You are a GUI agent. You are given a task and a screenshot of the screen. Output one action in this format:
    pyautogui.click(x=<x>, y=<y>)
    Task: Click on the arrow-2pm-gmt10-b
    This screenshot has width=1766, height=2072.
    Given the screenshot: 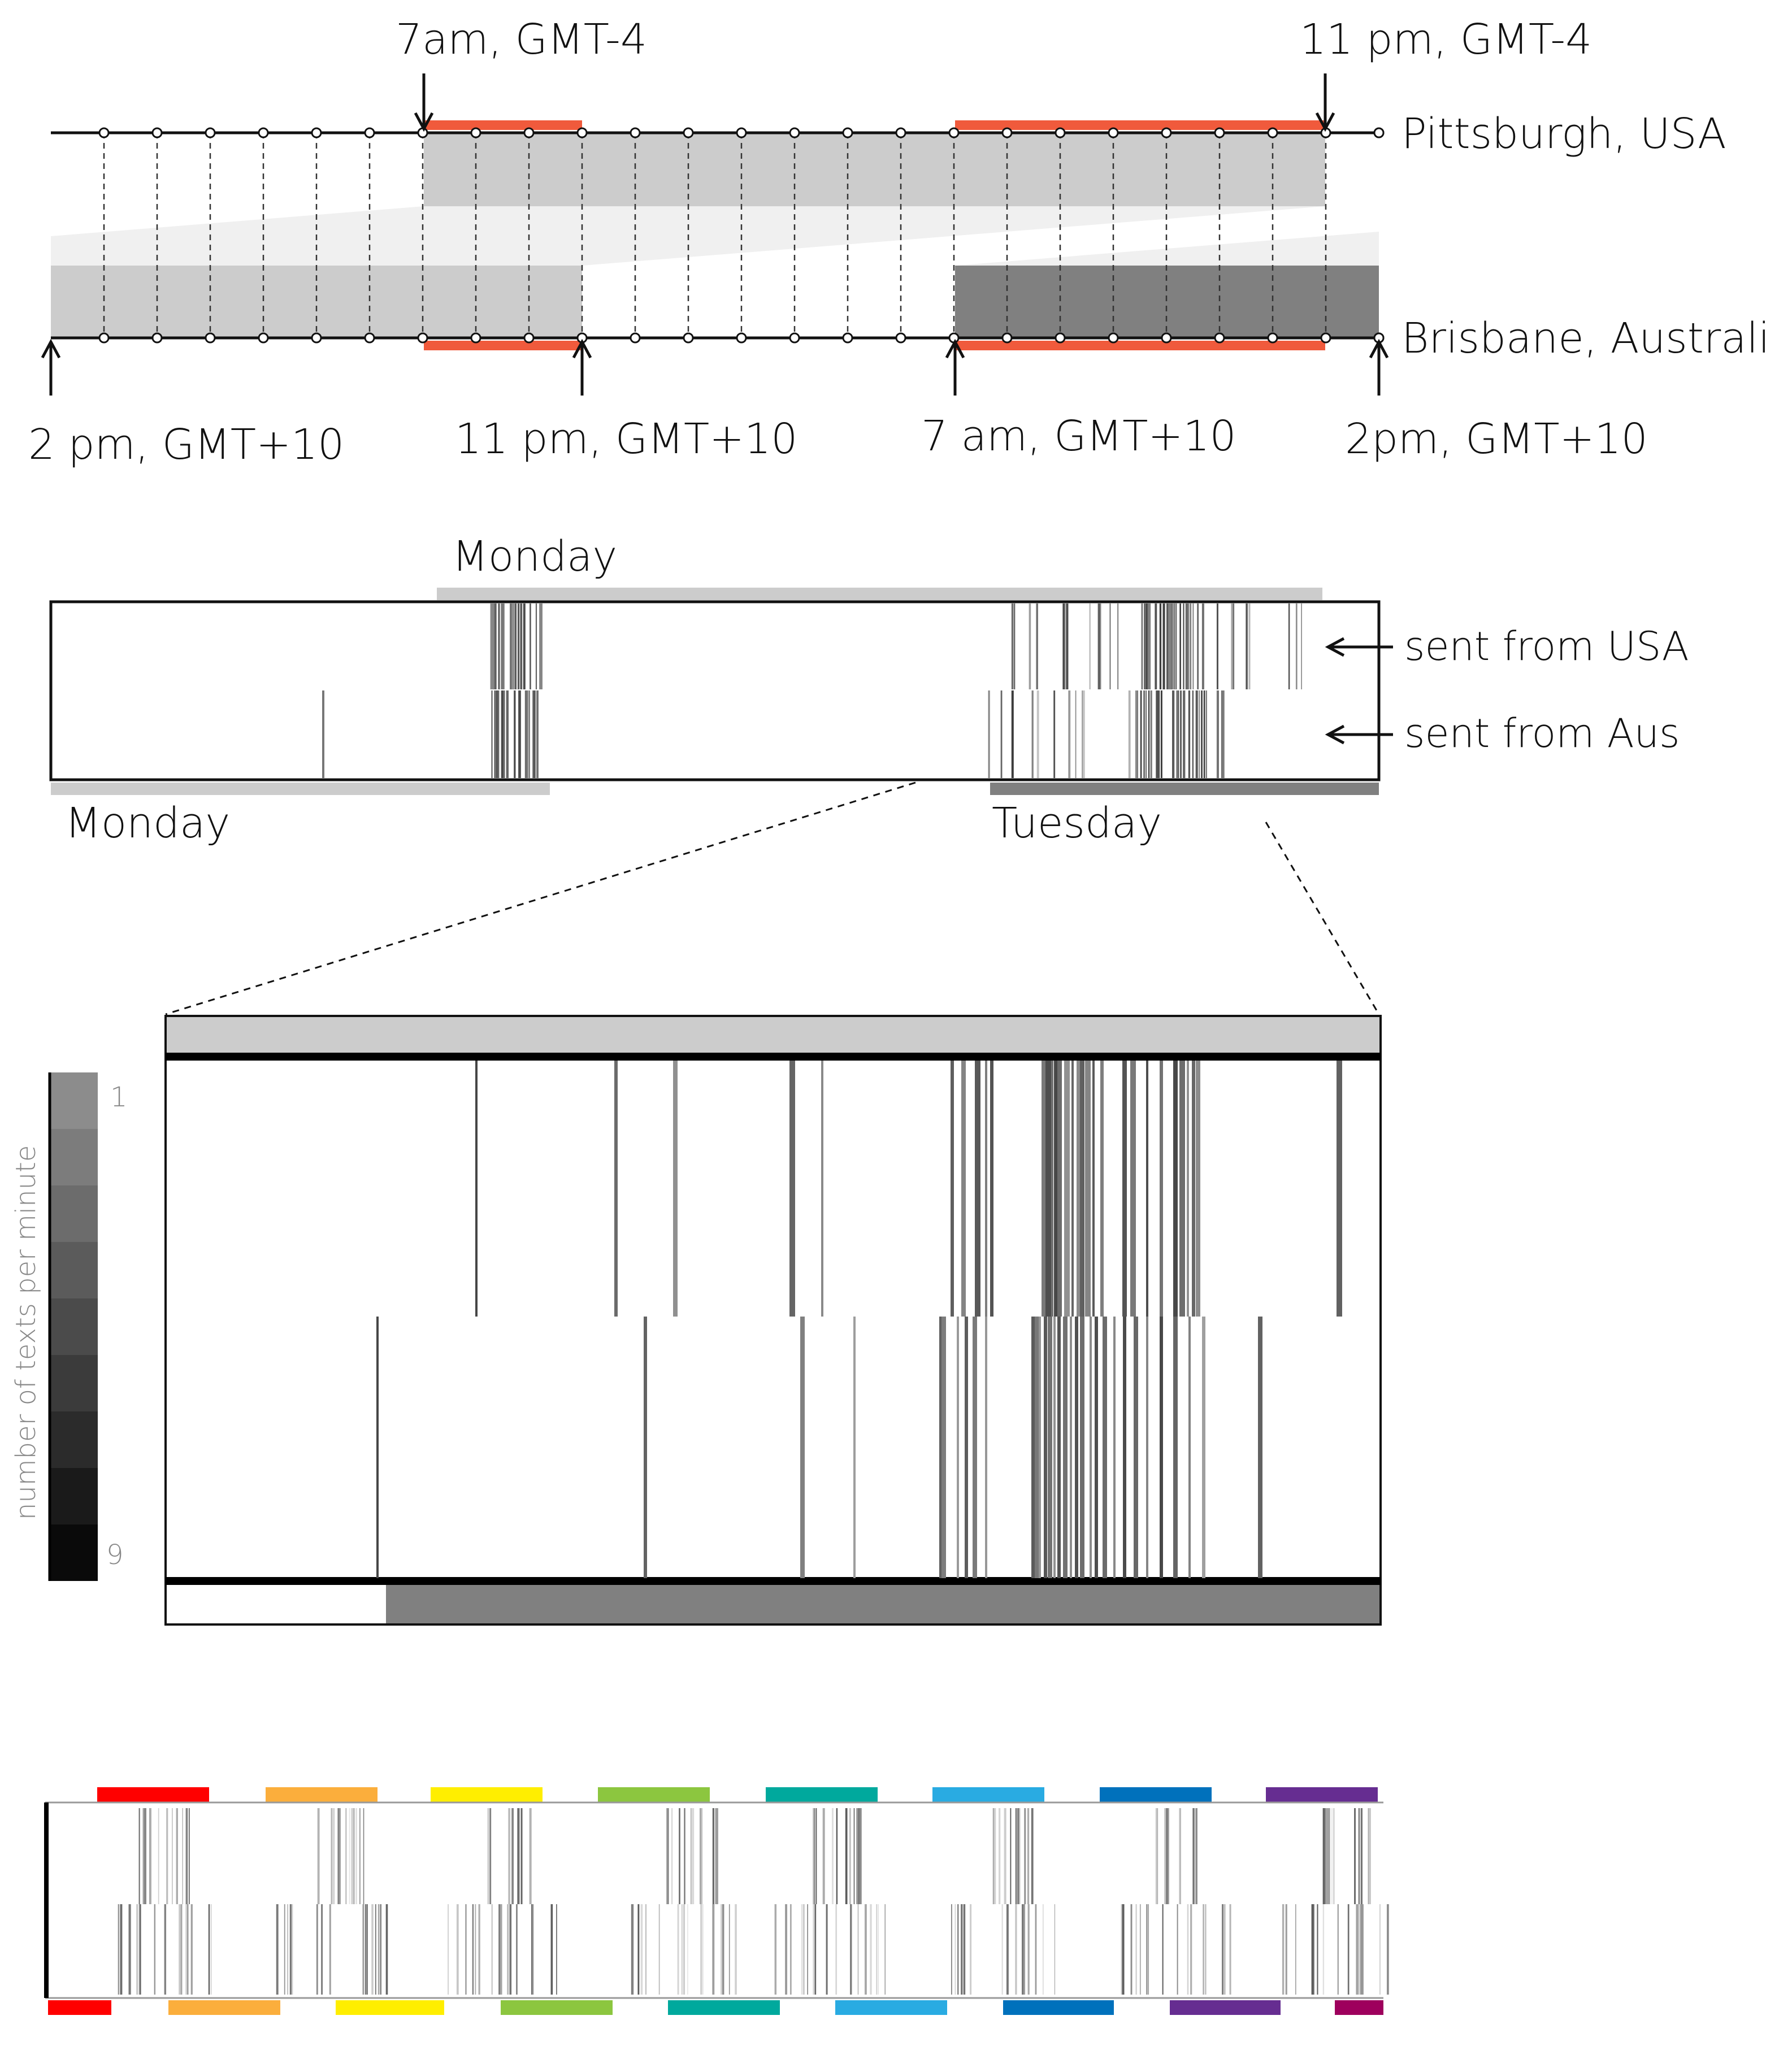 What is the action you would take?
    pyautogui.click(x=1379, y=367)
    